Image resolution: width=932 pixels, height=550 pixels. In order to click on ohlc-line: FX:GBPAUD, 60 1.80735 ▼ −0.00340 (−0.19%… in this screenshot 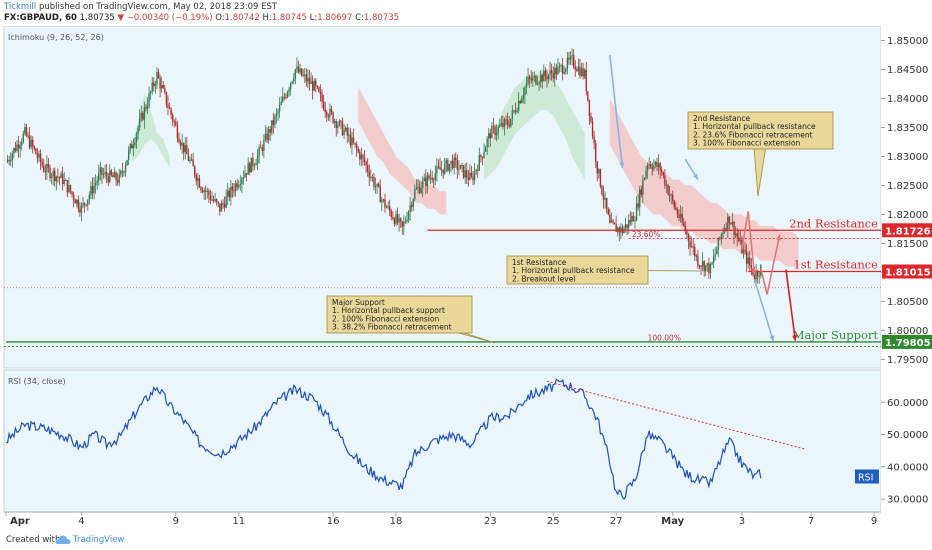, I will do `click(201, 18)`.